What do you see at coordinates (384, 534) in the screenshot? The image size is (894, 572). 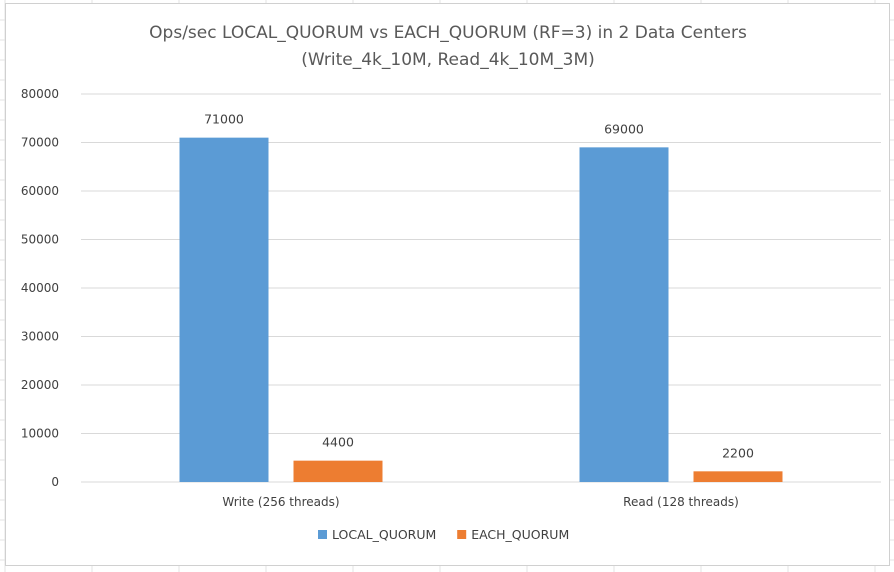 I see `legend-label: LOCAL_QUORUM` at bounding box center [384, 534].